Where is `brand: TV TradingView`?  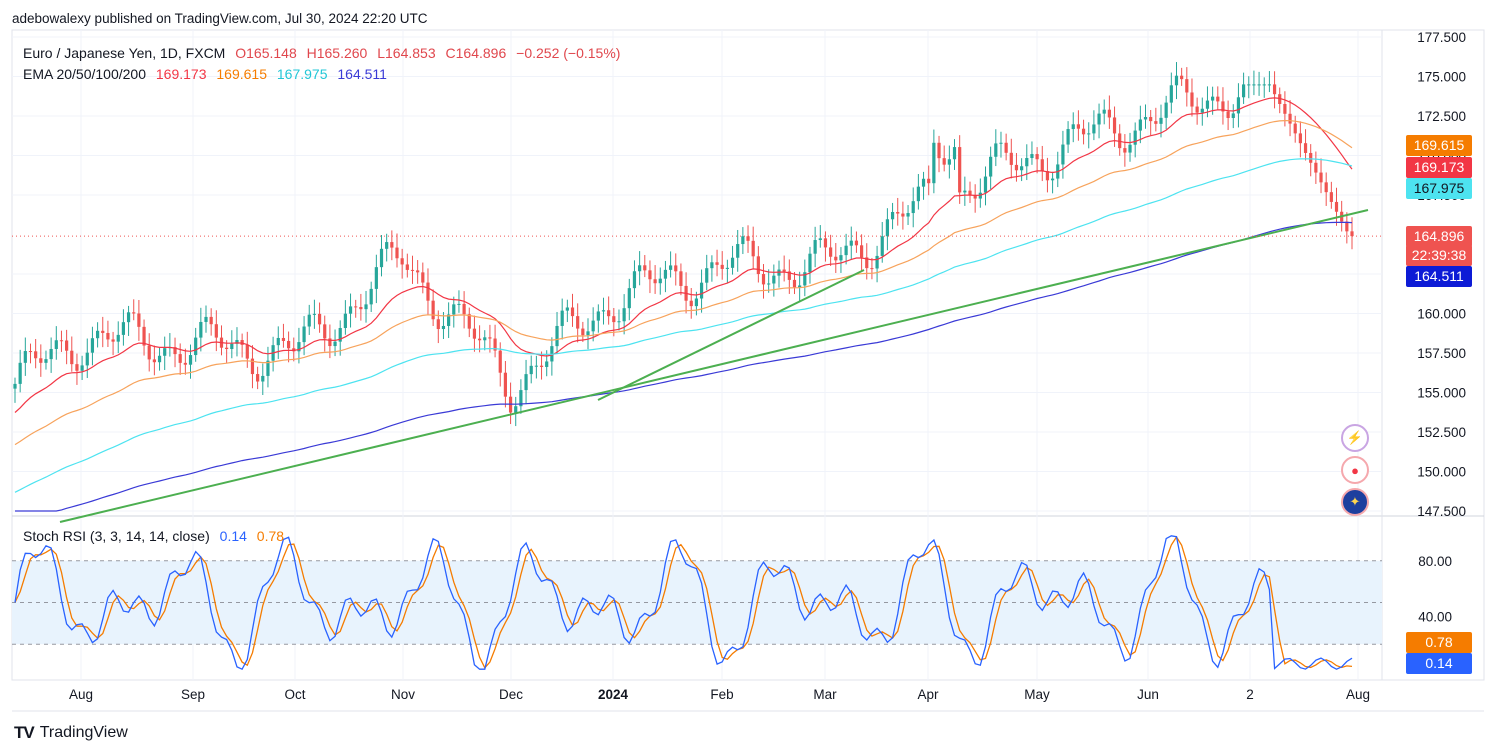
brand: TV TradingView is located at coordinates (71, 733).